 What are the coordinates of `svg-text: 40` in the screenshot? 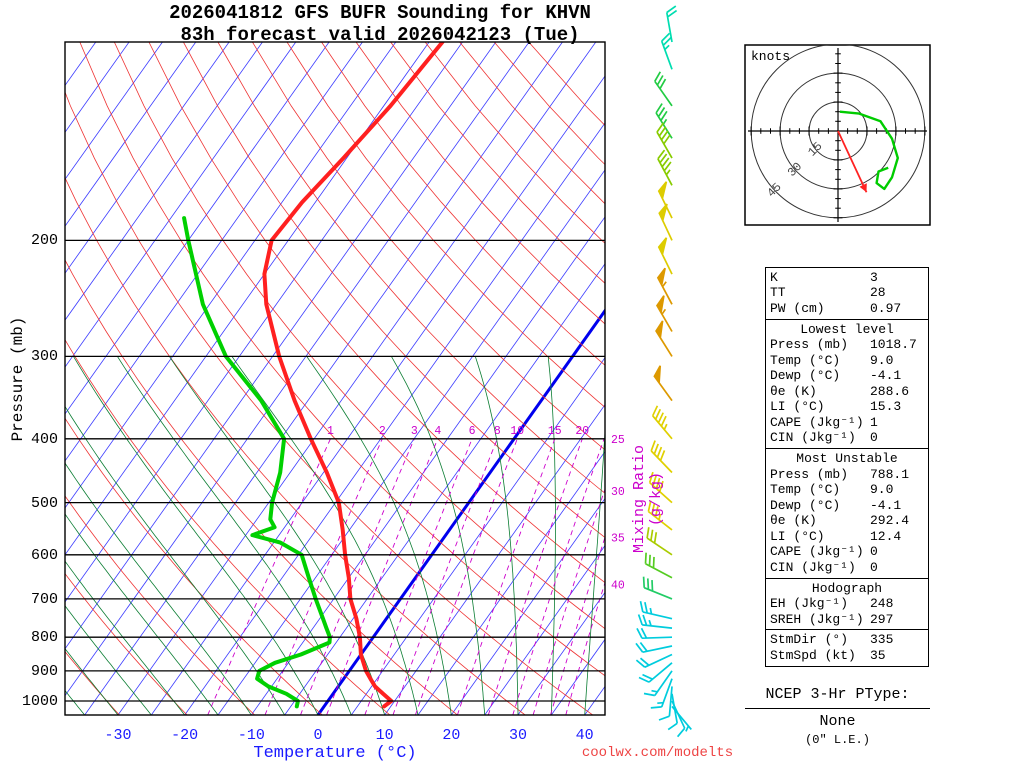 It's located at (618, 585).